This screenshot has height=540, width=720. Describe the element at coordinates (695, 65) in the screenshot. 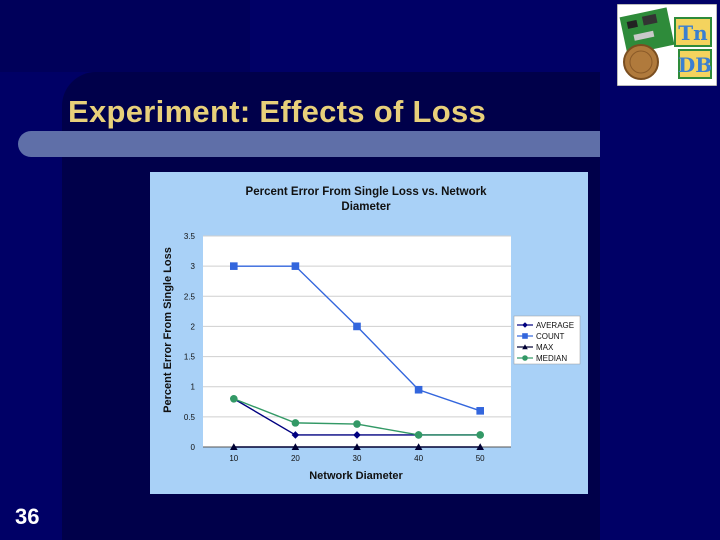

I see `svg-text: DB` at that location.